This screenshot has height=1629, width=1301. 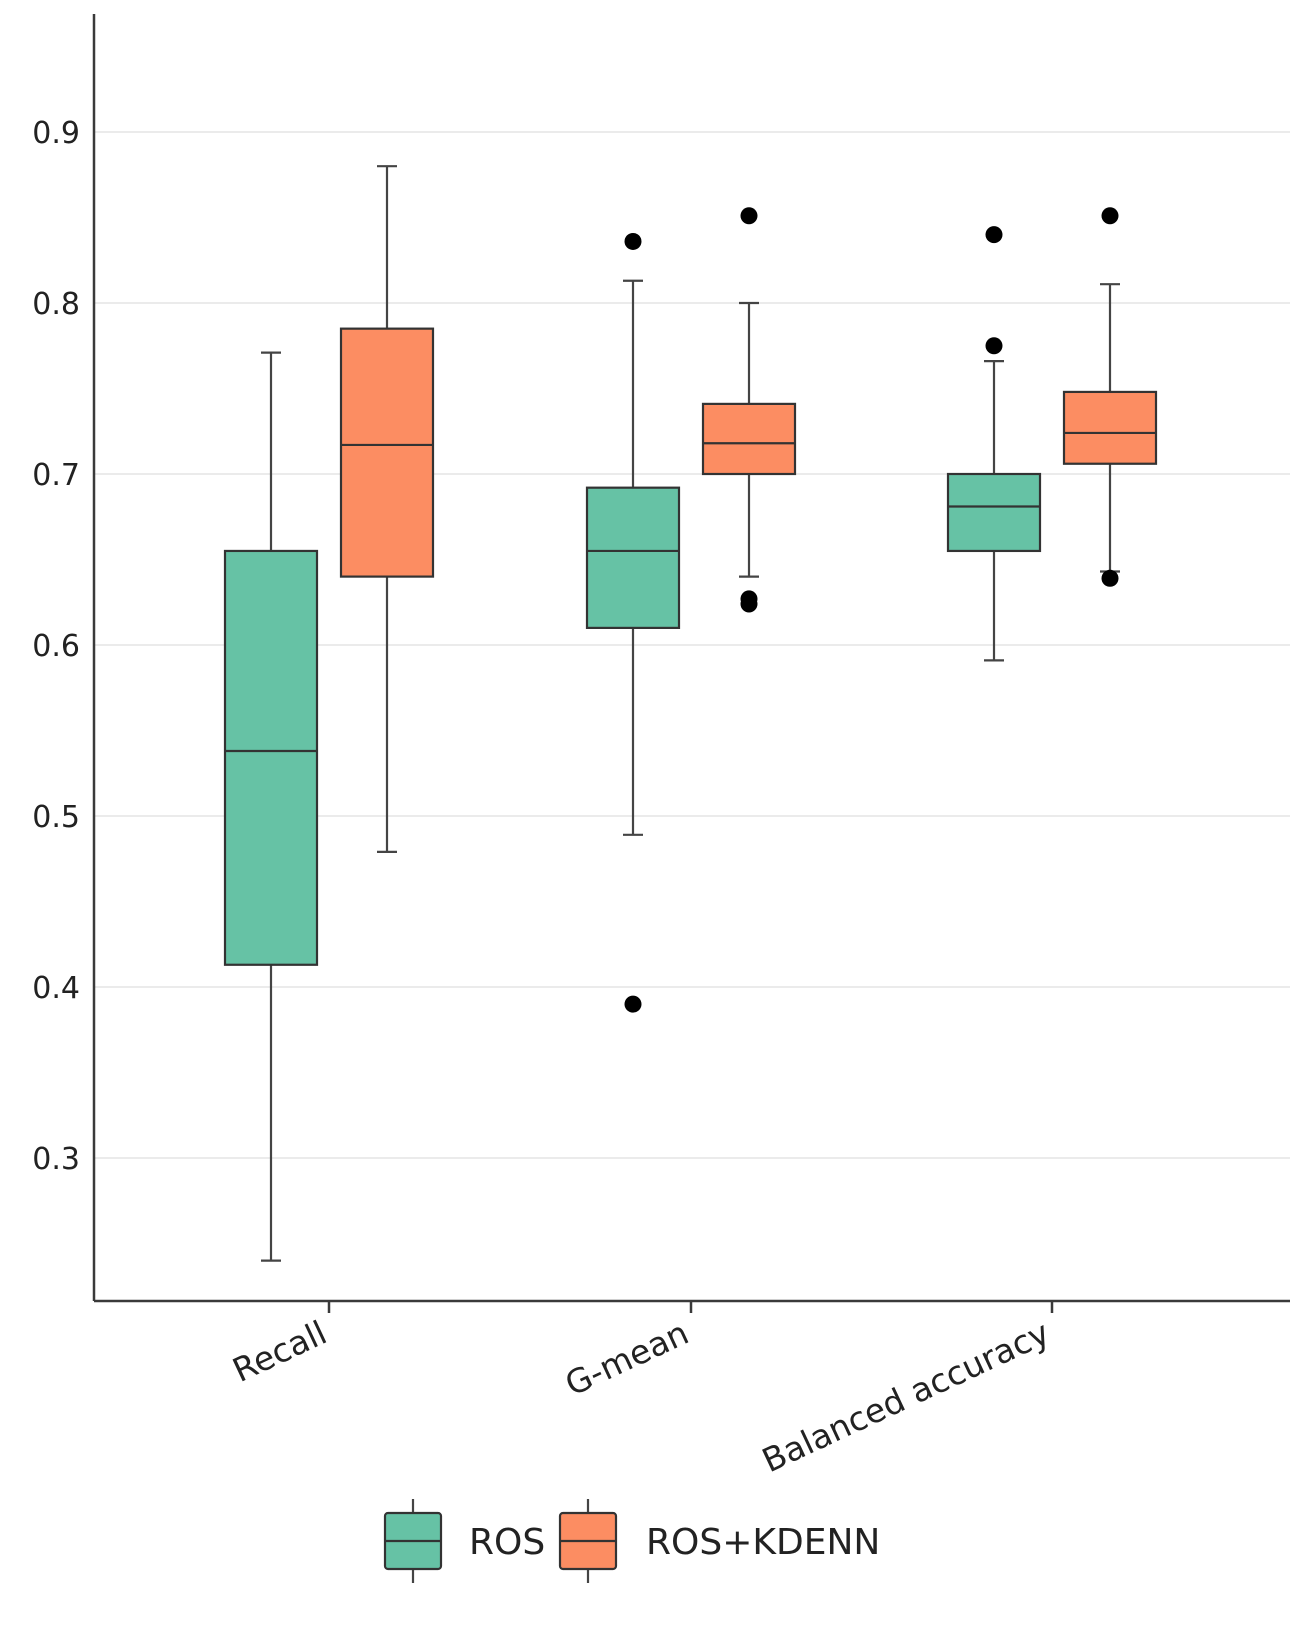 I want to click on legend-item-ros-kdenn: ROS+KDENN, so click(x=719, y=1541).